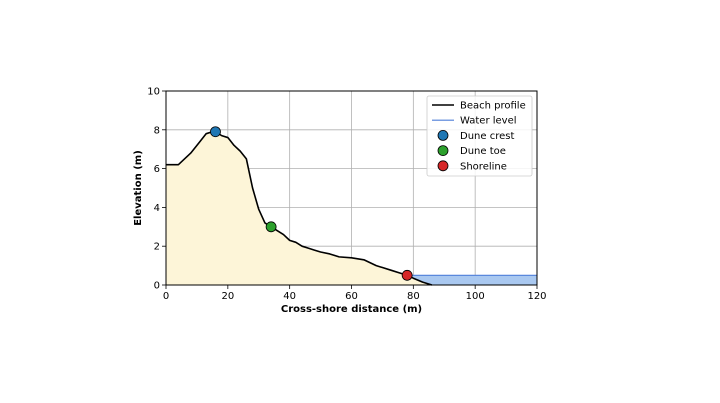 Image resolution: width=720 pixels, height=403 pixels. What do you see at coordinates (413, 296) in the screenshot?
I see `x-tick-label: 80` at bounding box center [413, 296].